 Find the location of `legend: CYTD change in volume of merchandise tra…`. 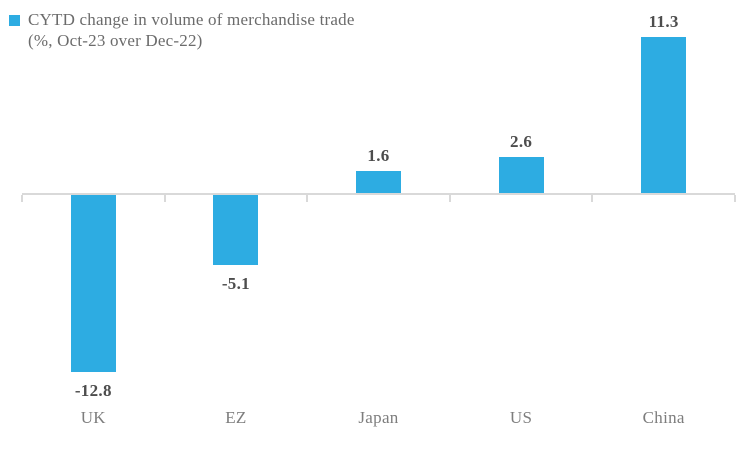

legend: CYTD change in volume of merchandise tra… is located at coordinates (182, 30).